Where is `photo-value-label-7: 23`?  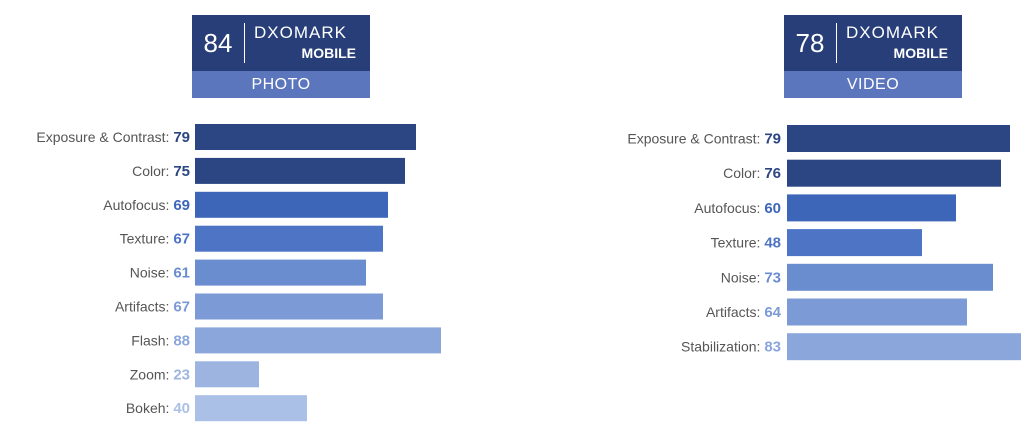
photo-value-label-7: 23 is located at coordinates (181, 374).